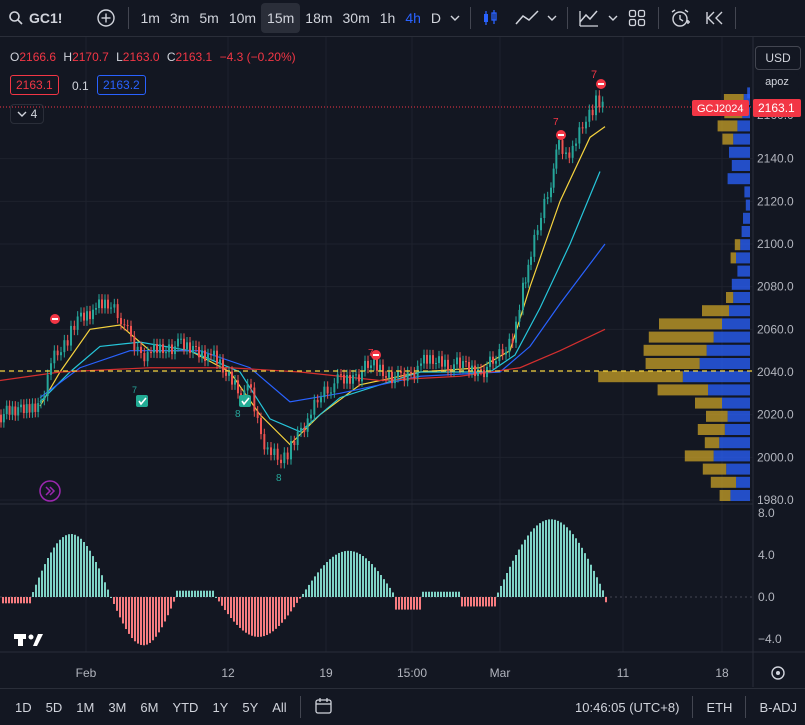 The height and width of the screenshot is (725, 805). I want to click on oscillator-axis: 8.0 4.0 0.0 −4.0, so click(770, 576).